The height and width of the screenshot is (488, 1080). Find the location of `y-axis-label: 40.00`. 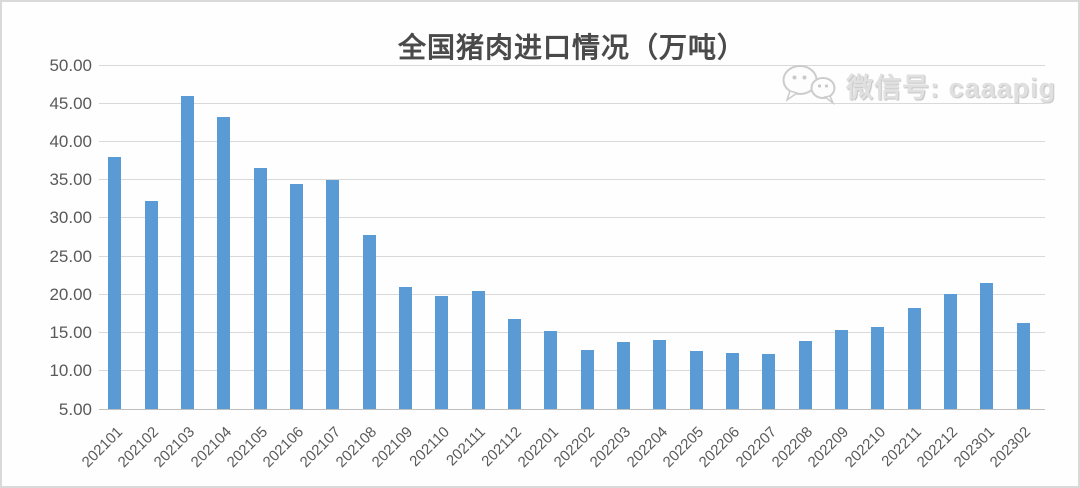

y-axis-label: 40.00 is located at coordinates (70, 141).